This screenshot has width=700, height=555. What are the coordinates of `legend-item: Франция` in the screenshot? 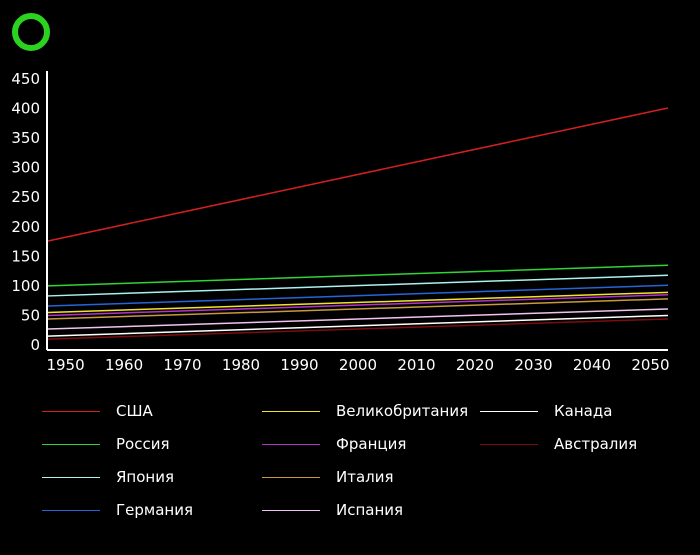 It's located at (334, 444).